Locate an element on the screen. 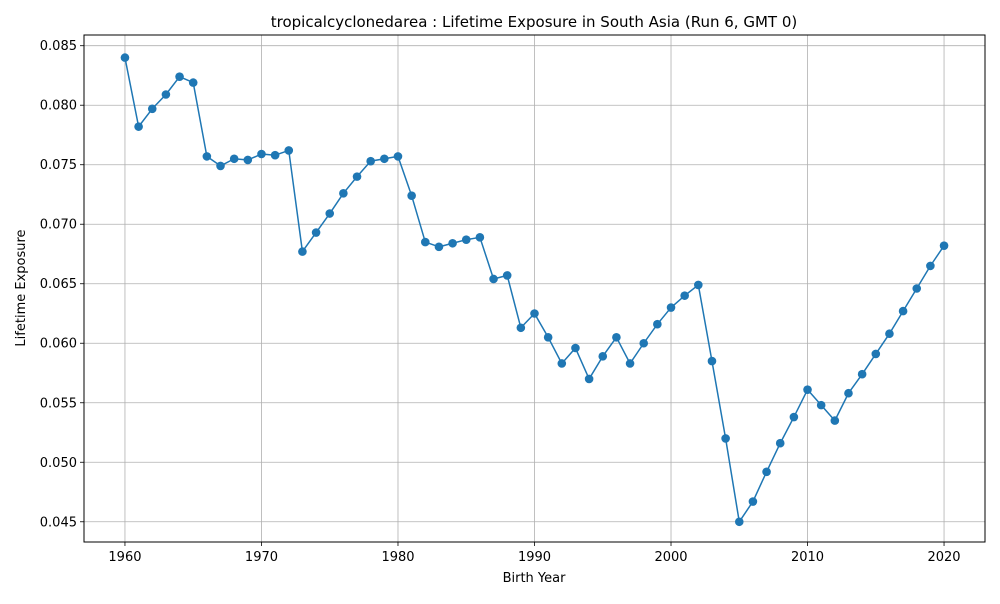 The image size is (1000, 604). y-tick-label: 0.055 is located at coordinates (58, 403).